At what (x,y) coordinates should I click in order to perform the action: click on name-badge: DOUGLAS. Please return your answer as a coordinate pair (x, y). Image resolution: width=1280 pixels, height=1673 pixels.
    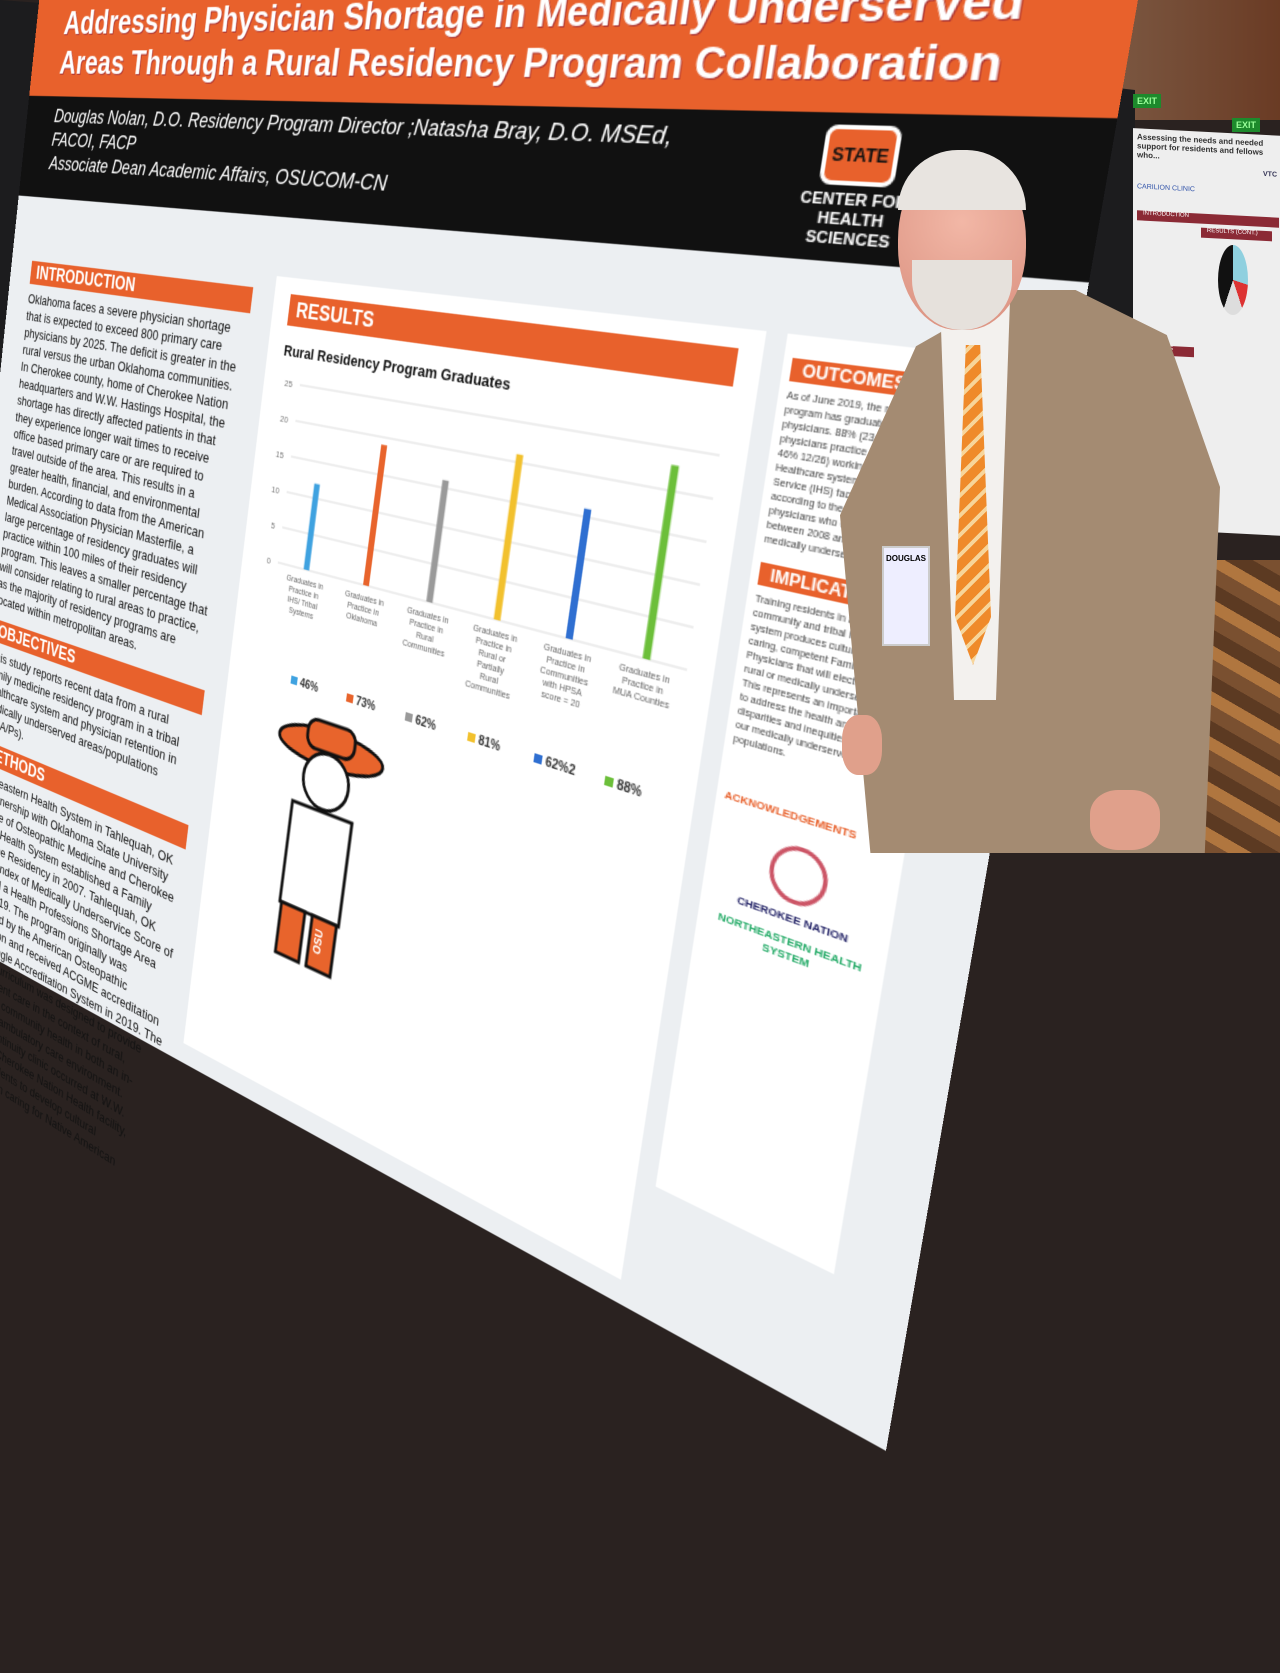
    Looking at the image, I should click on (906, 596).